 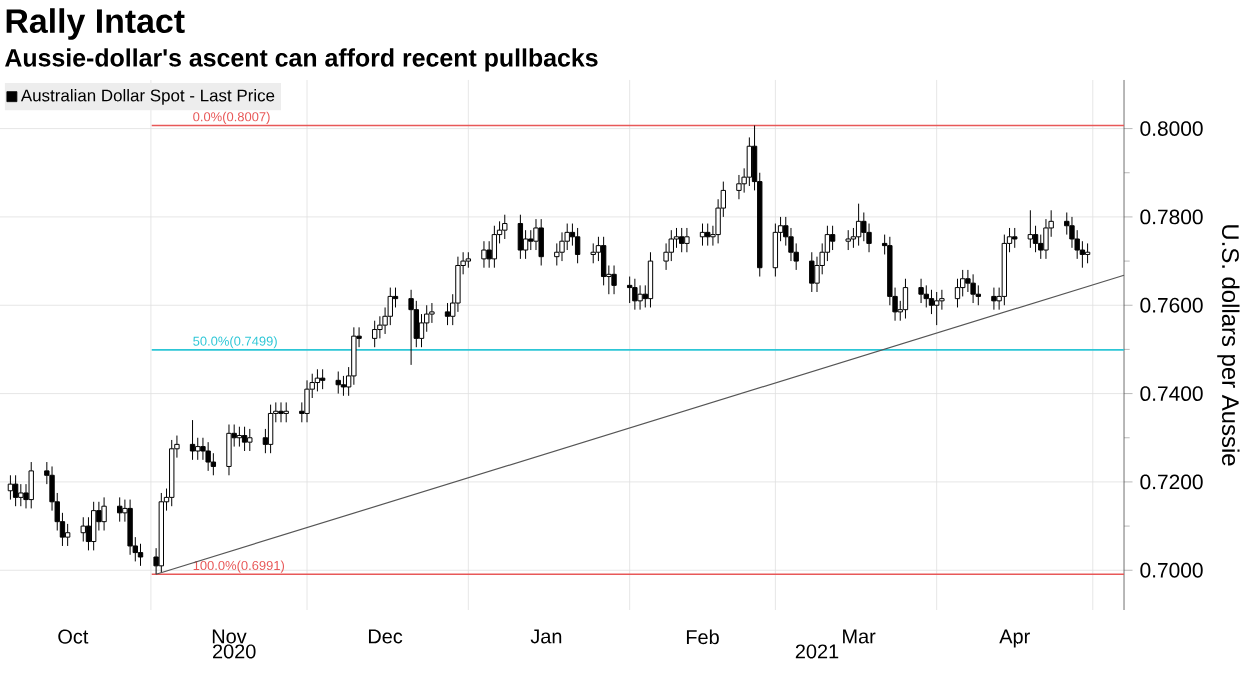 I want to click on x-tick-label: Apr, so click(x=1014, y=638).